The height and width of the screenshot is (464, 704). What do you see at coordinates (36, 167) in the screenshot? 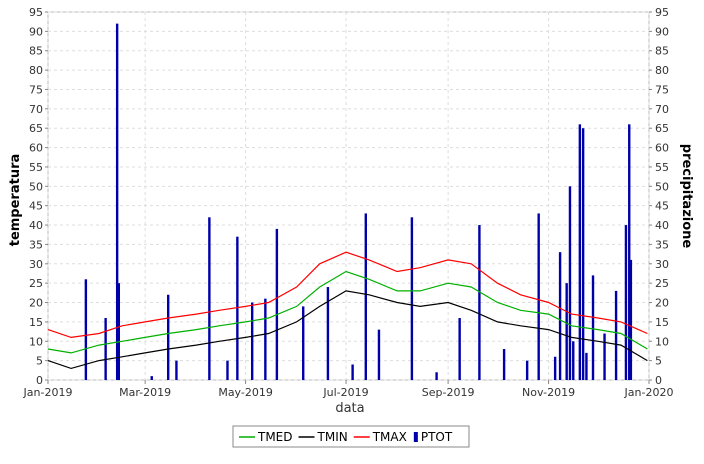
I see `y-tick-label-left: 55` at bounding box center [36, 167].